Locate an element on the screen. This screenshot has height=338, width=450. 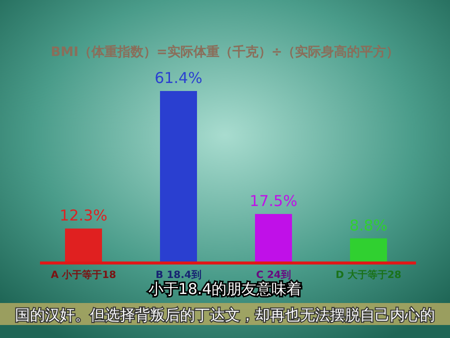
x-tick-label: D 大于等于28 is located at coordinates (369, 275).